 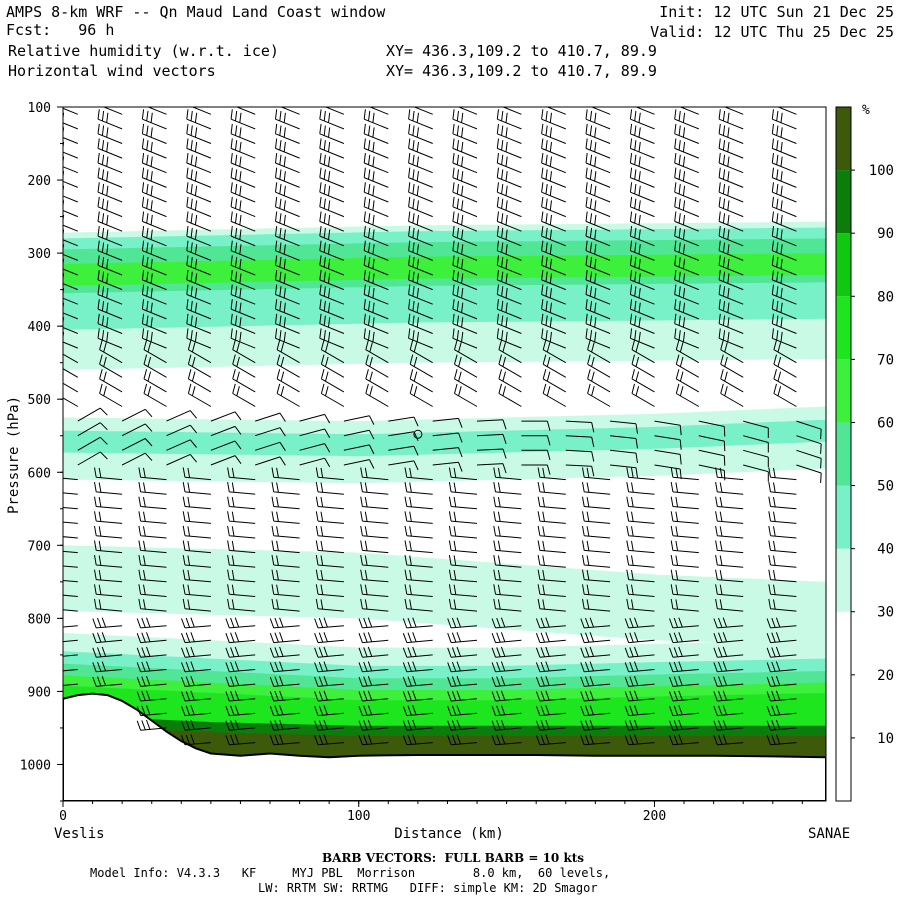 What do you see at coordinates (39, 108) in the screenshot?
I see `y-tick-label: 100` at bounding box center [39, 108].